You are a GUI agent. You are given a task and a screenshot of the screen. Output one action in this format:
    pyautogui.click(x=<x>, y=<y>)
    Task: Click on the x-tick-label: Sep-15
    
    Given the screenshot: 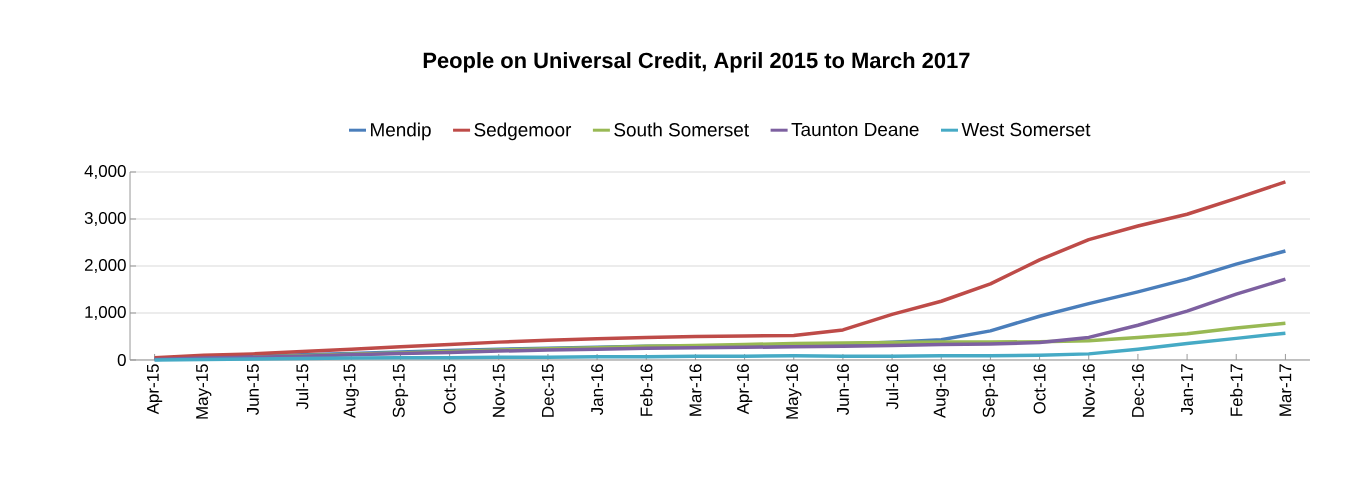 What is the action you would take?
    pyautogui.click(x=400, y=391)
    